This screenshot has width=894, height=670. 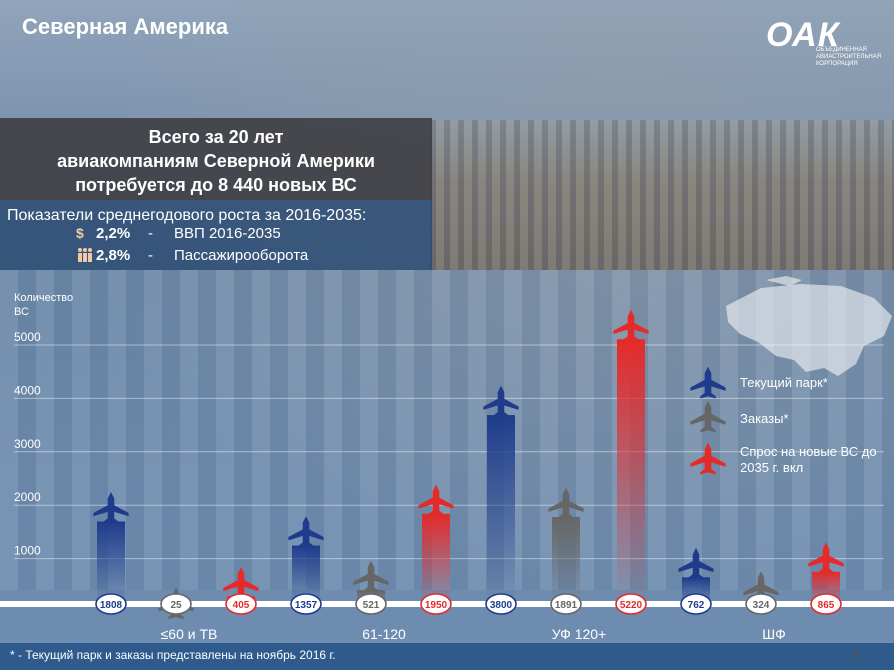 I want to click on category-label: УФ 120+, so click(x=579, y=634).